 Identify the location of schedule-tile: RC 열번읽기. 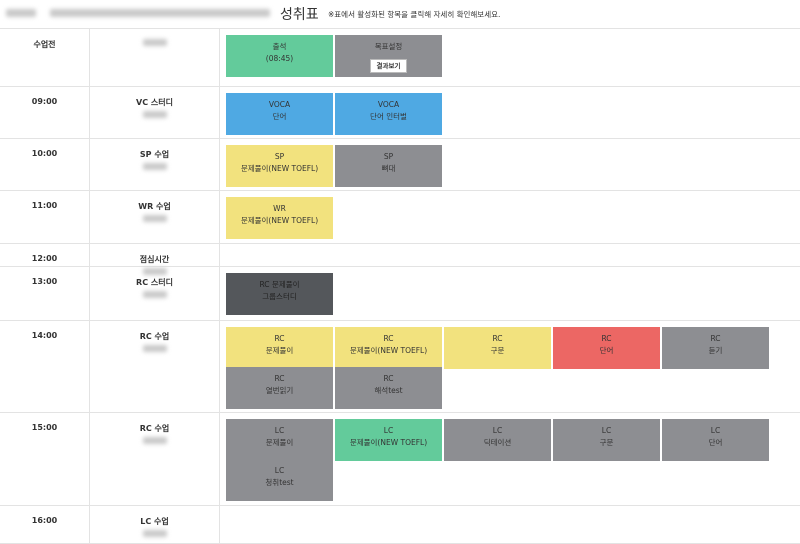
(279, 388).